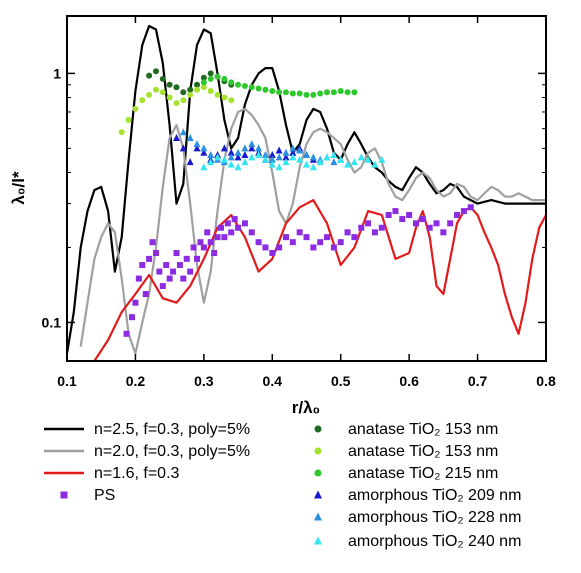 Image resolution: width=581 pixels, height=573 pixels. I want to click on x-tick-label: 0.5, so click(341, 381).